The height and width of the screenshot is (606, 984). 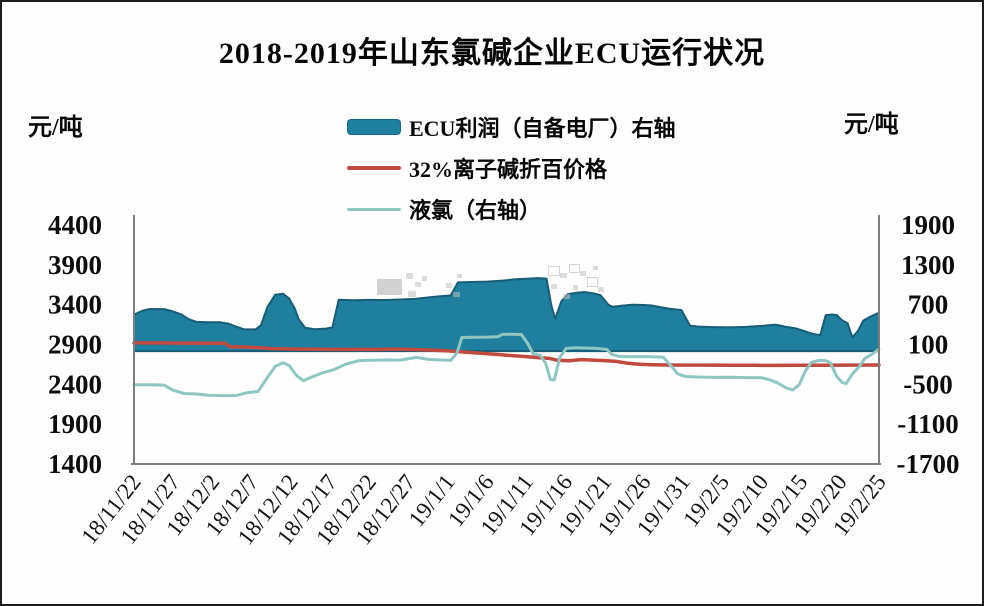 I want to click on area-swatch-icon, so click(x=374, y=127).